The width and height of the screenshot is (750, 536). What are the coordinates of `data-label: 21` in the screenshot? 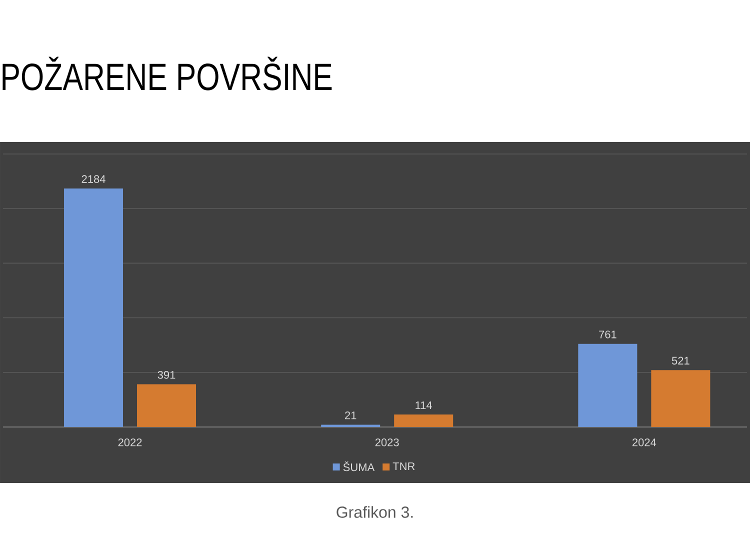 It's located at (350, 415).